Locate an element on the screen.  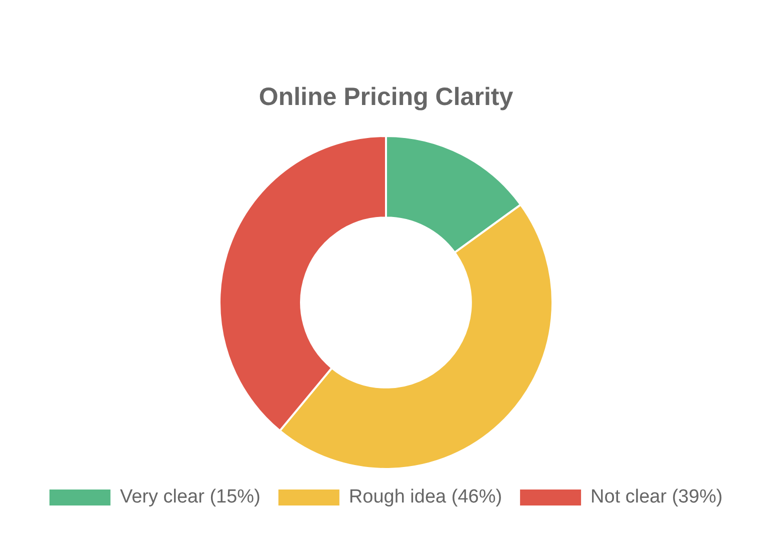
legend-label: Rough idea (46%) is located at coordinates (425, 497).